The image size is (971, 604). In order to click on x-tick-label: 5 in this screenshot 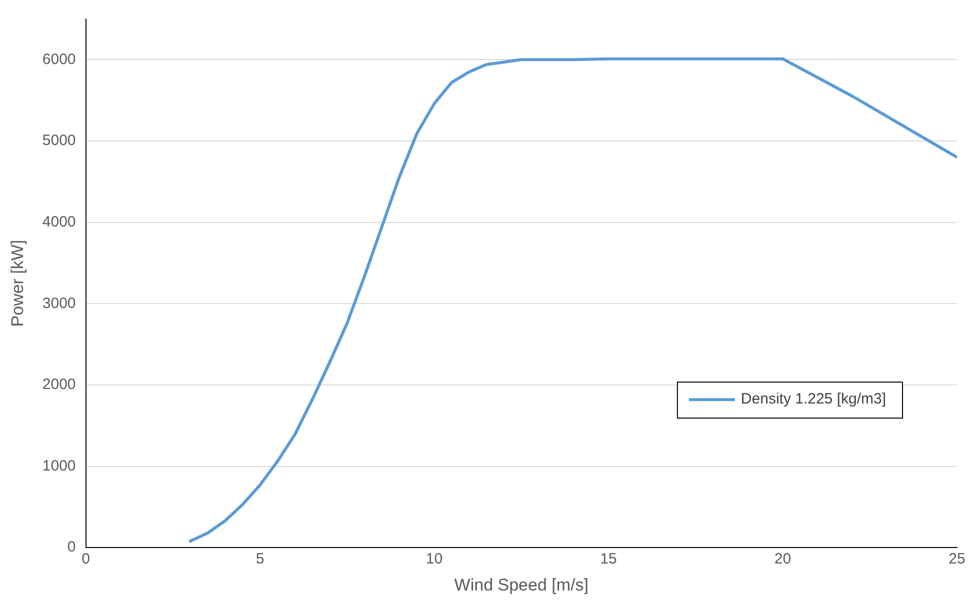, I will do `click(260, 559)`.